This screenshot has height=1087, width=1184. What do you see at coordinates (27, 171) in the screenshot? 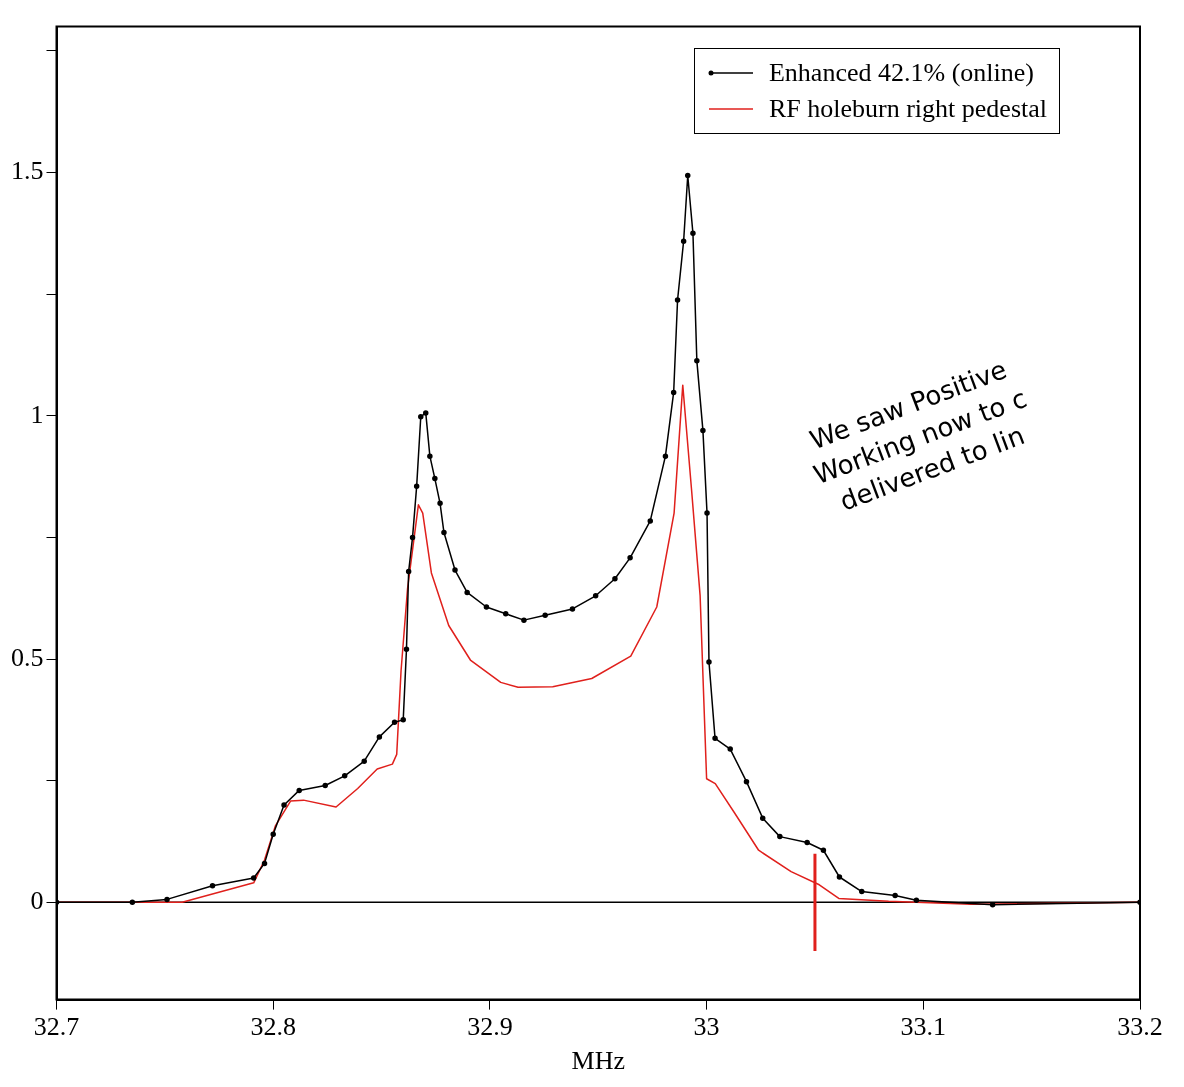
I see `y-tick-label: 1.5` at bounding box center [27, 171].